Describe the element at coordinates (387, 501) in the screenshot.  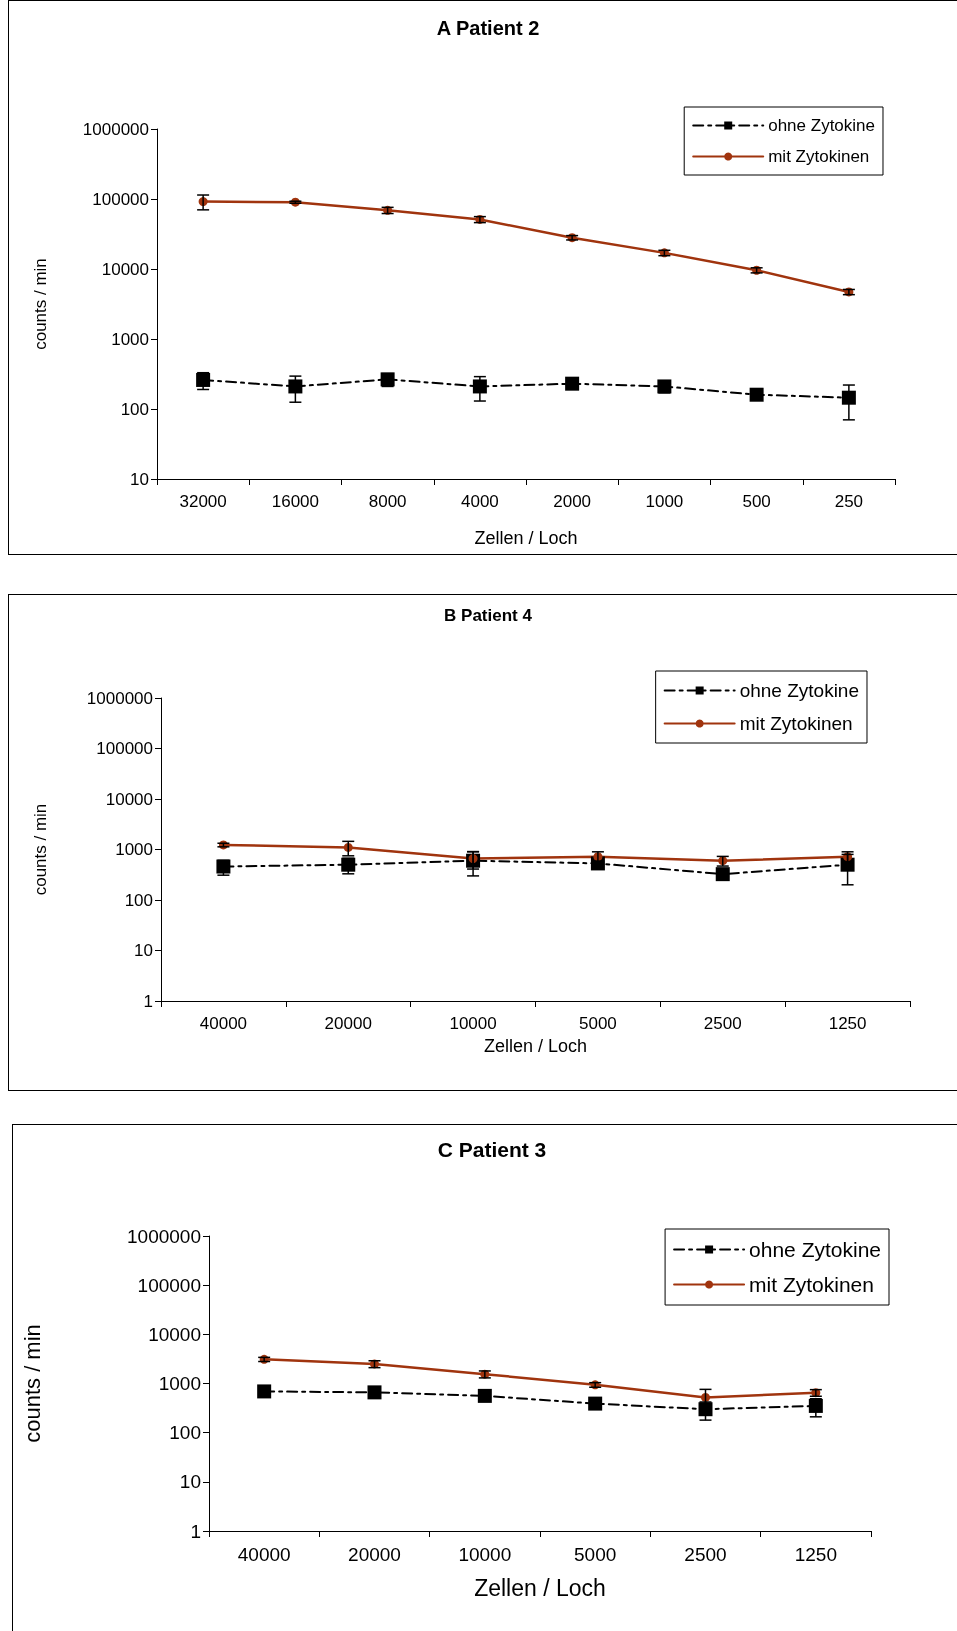
I see `x-tick-label: 8000` at that location.